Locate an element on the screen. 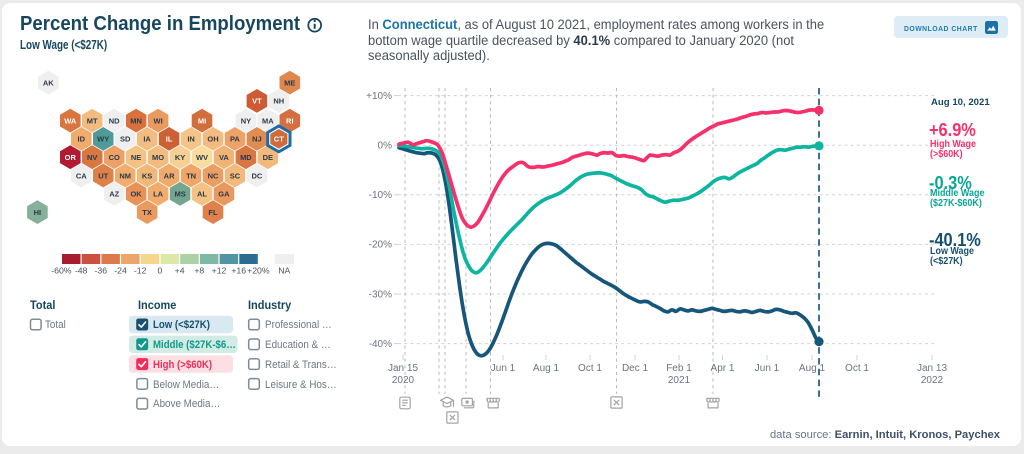  svg-text: Jan 13 is located at coordinates (932, 368).